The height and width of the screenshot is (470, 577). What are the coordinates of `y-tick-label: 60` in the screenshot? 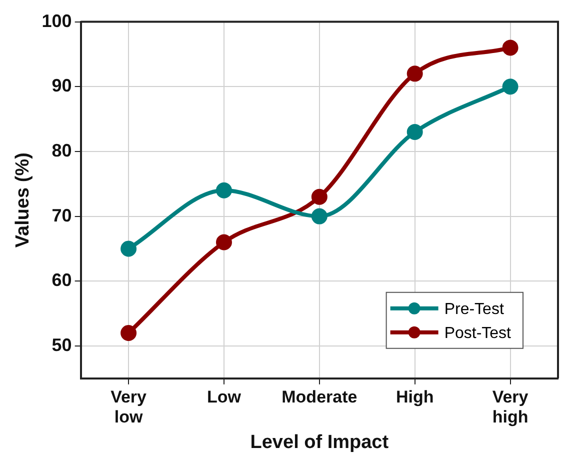 It's located at (62, 280).